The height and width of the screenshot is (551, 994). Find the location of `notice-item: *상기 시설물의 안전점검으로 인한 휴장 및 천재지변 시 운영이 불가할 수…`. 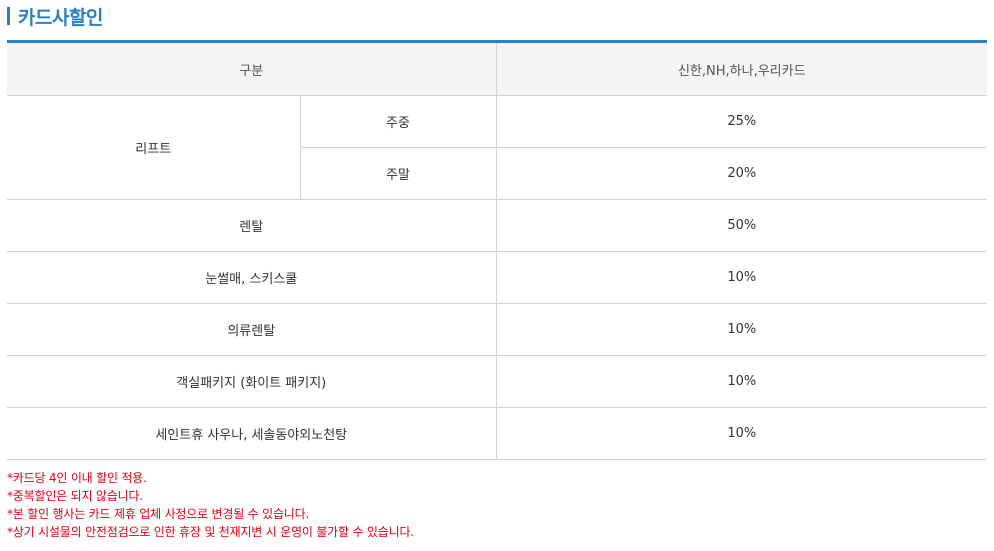

notice-item: *상기 시설물의 안전점검으로 인한 휴장 및 천재지변 시 운영이 불가할 수… is located at coordinates (210, 532).